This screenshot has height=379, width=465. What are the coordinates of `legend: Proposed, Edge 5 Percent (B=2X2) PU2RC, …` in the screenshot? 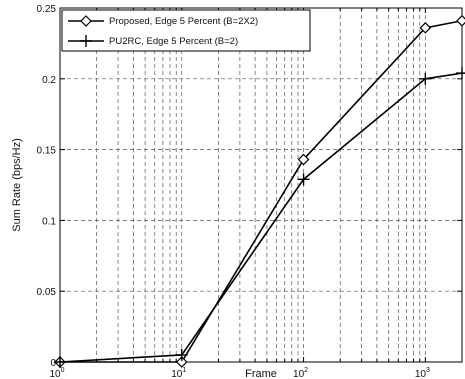 It's located at (186, 30).